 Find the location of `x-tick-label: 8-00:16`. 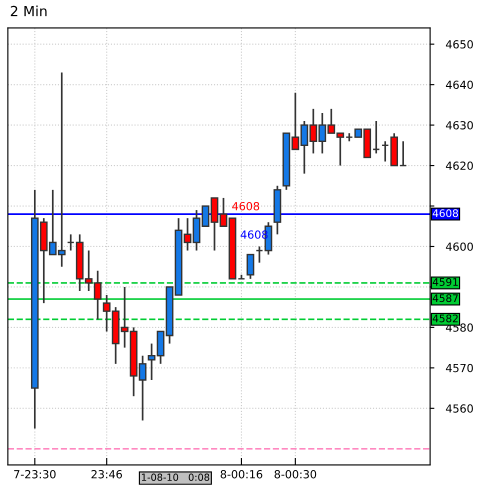

x-tick-label: 8-00:16 is located at coordinates (241, 474).